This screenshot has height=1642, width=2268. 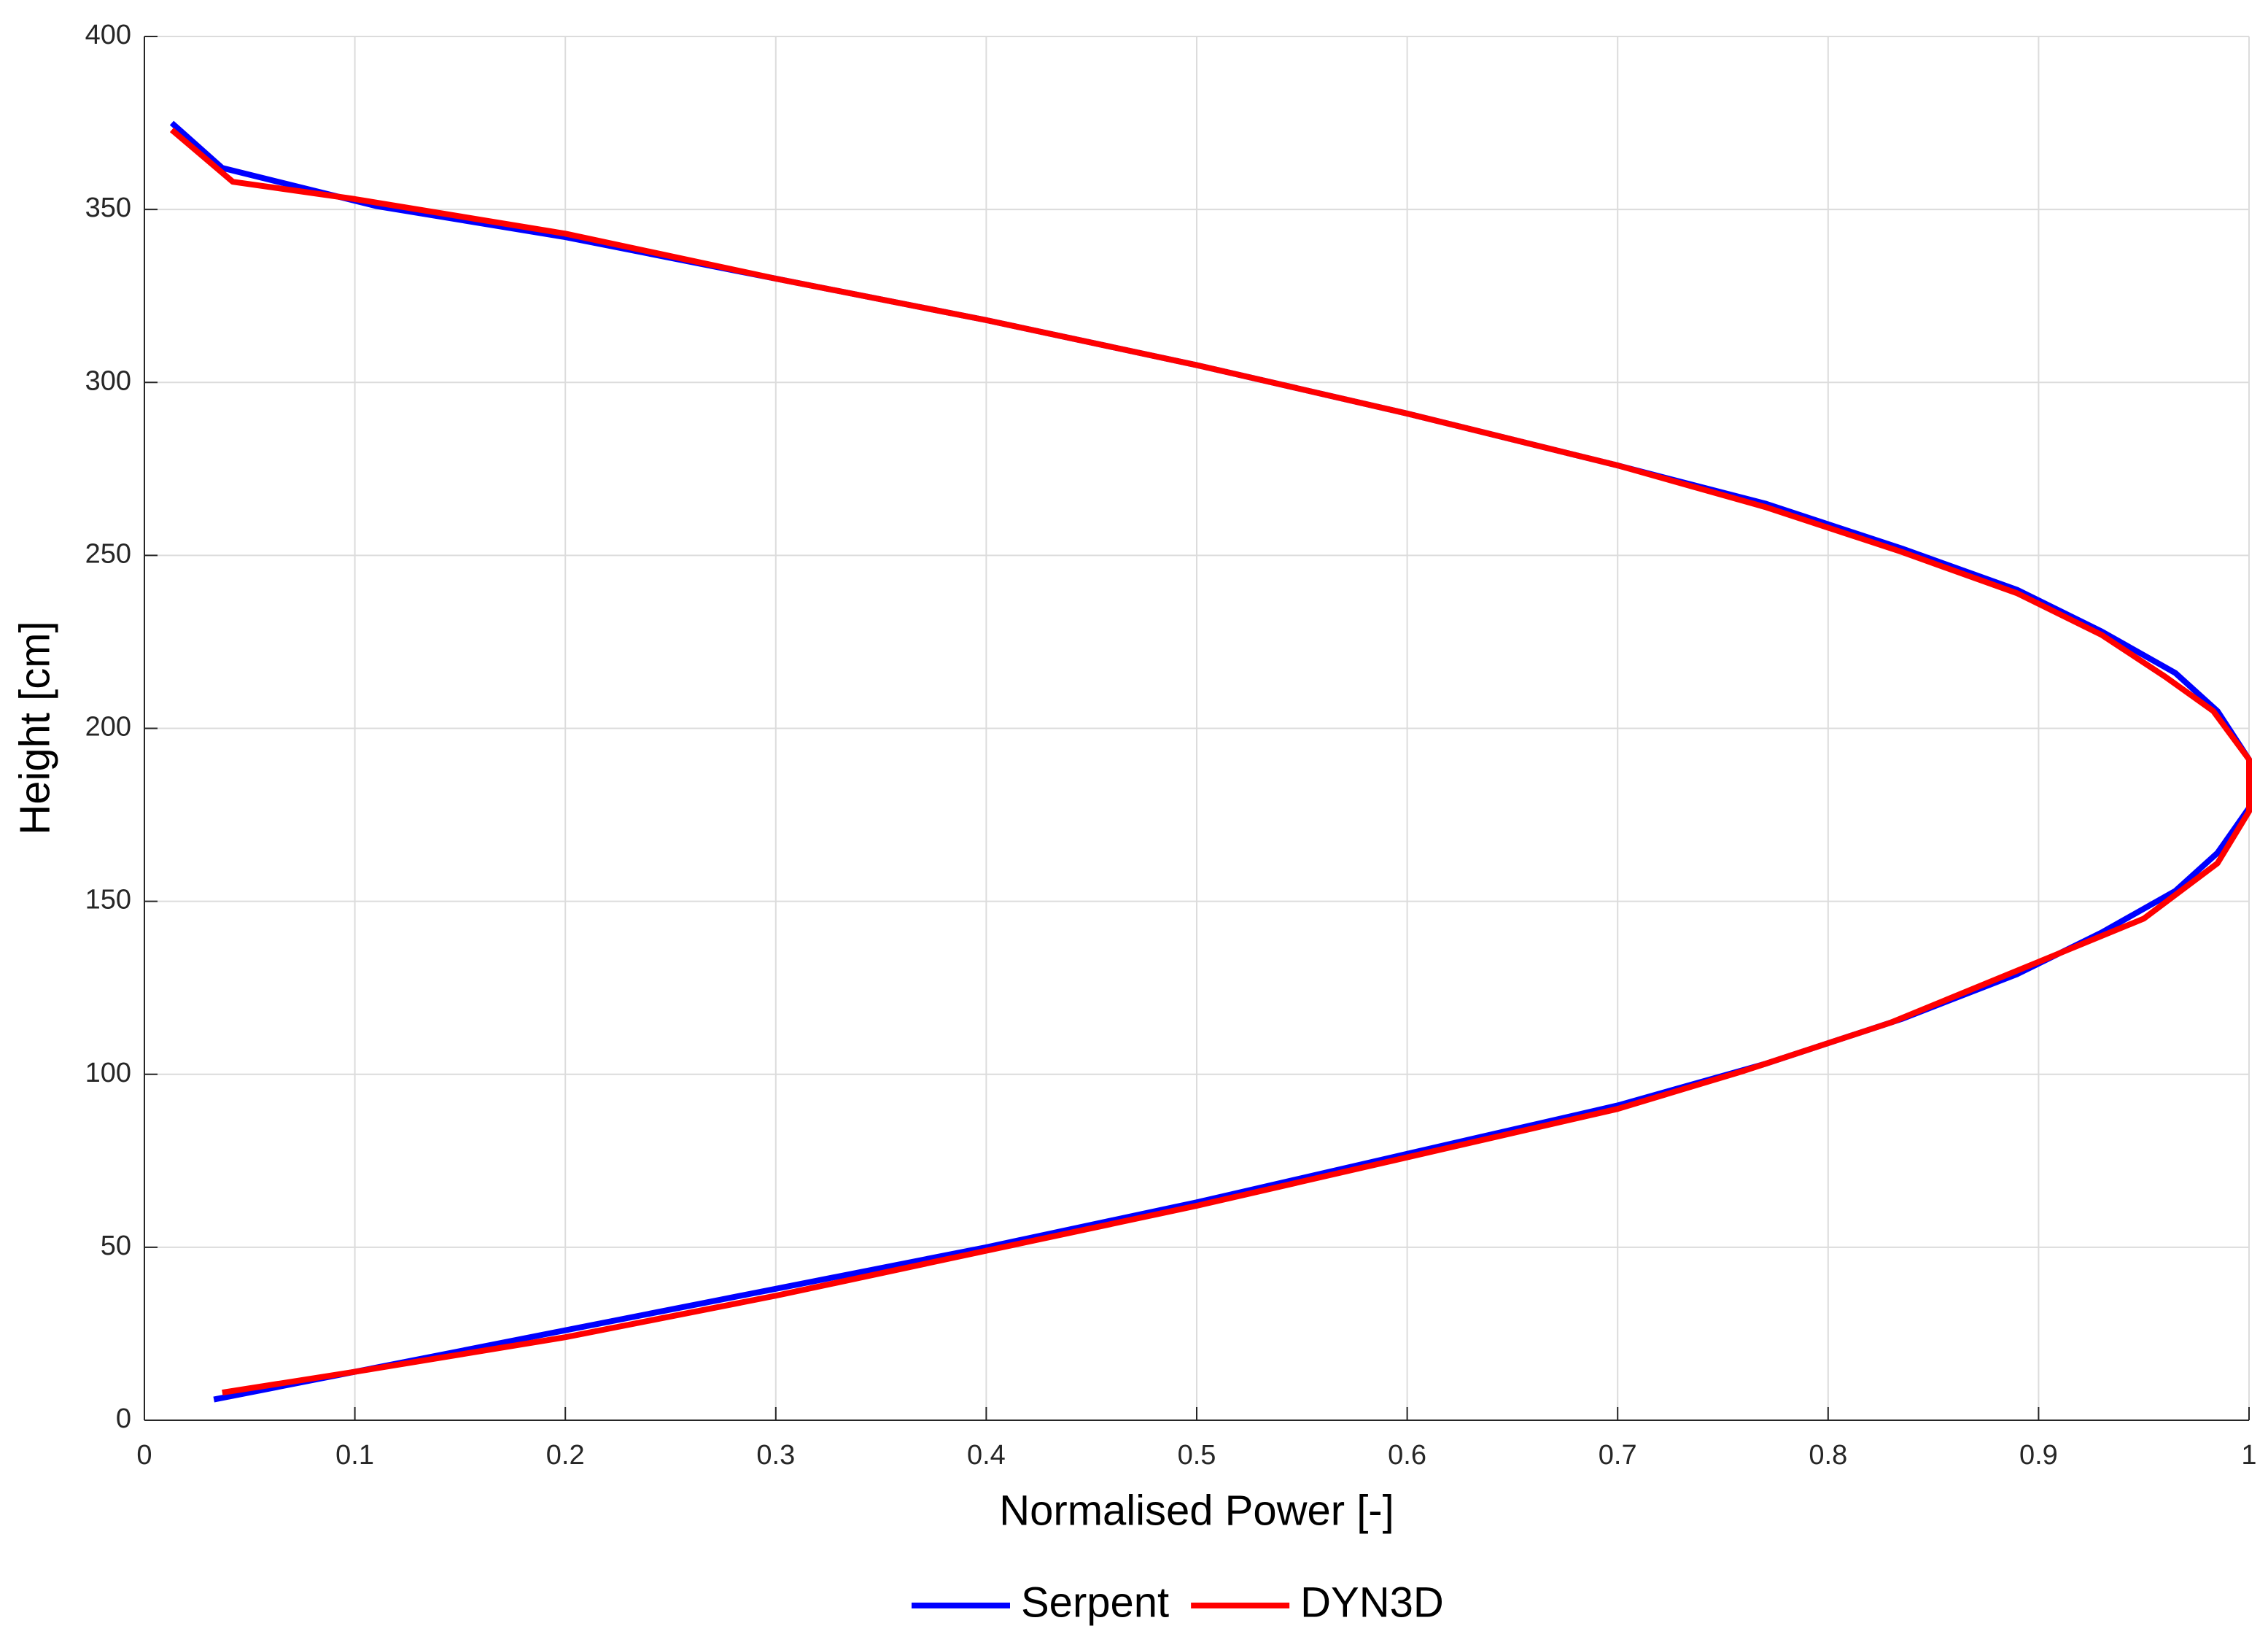 I want to click on y-tick-label: 350, so click(x=108, y=208).